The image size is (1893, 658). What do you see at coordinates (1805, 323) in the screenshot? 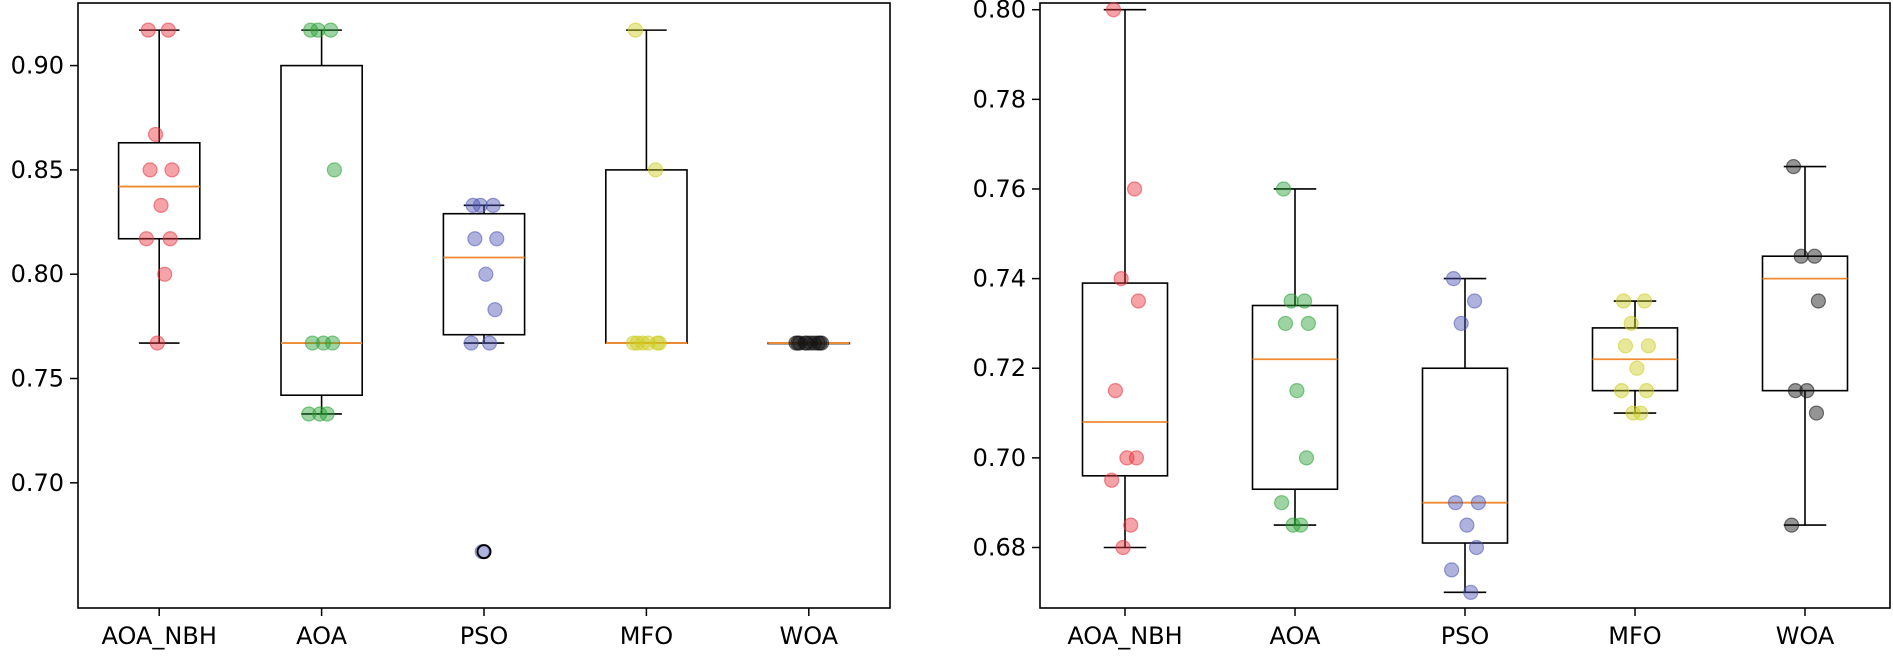
I see `box-woa` at bounding box center [1805, 323].